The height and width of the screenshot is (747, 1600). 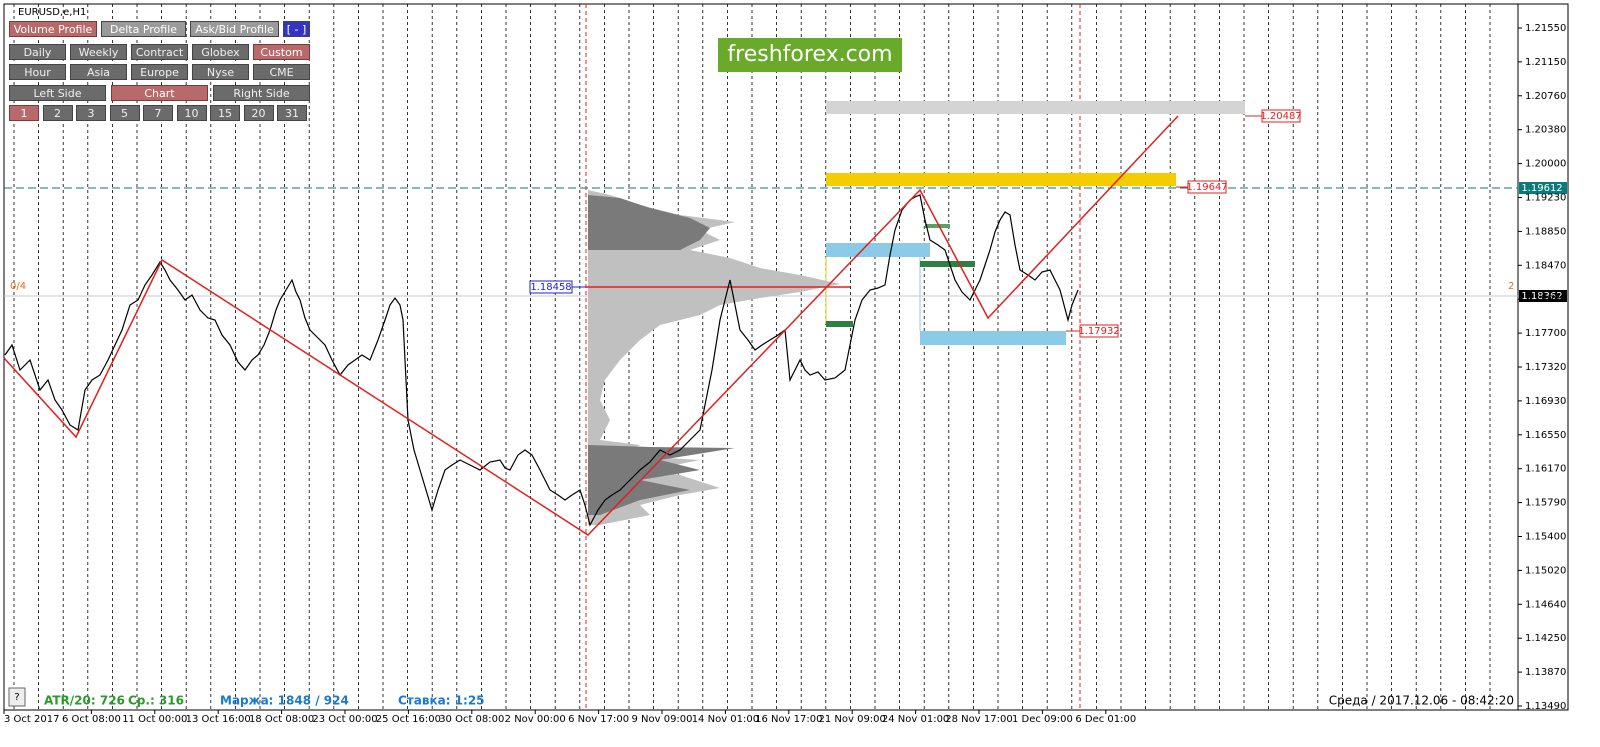 What do you see at coordinates (1105, 719) in the screenshot?
I see `time-label: 6 Dec 01:00` at bounding box center [1105, 719].